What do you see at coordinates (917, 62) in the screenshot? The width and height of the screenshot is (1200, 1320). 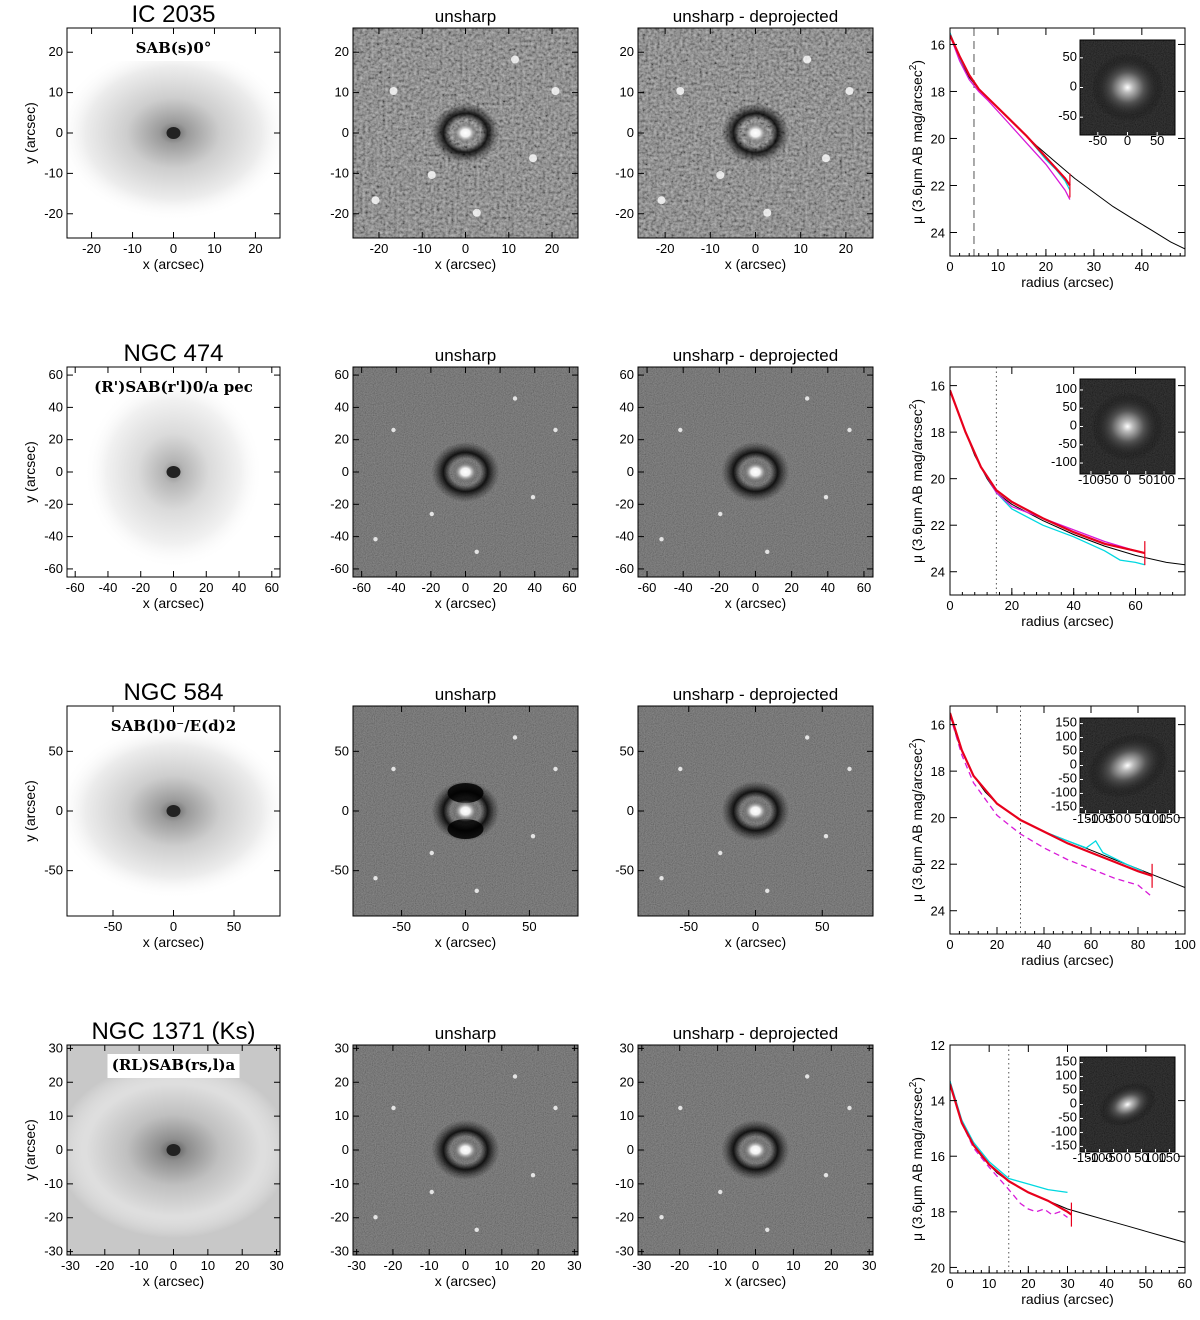 I see `y-axis-label-close: )` at bounding box center [917, 62].